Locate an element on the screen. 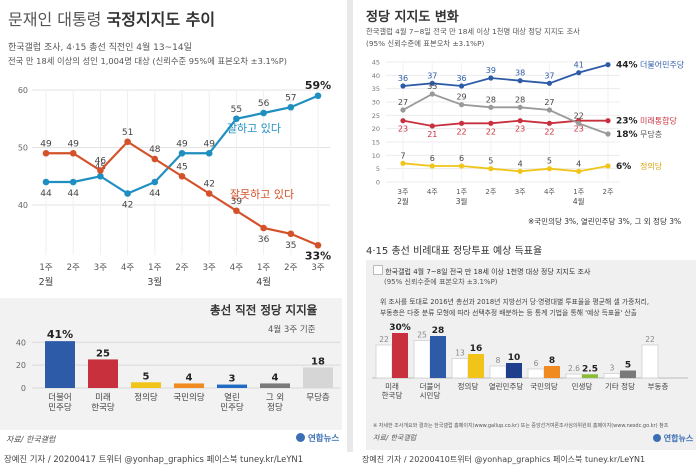  trend-x-tick: 3주 is located at coordinates (520, 192).